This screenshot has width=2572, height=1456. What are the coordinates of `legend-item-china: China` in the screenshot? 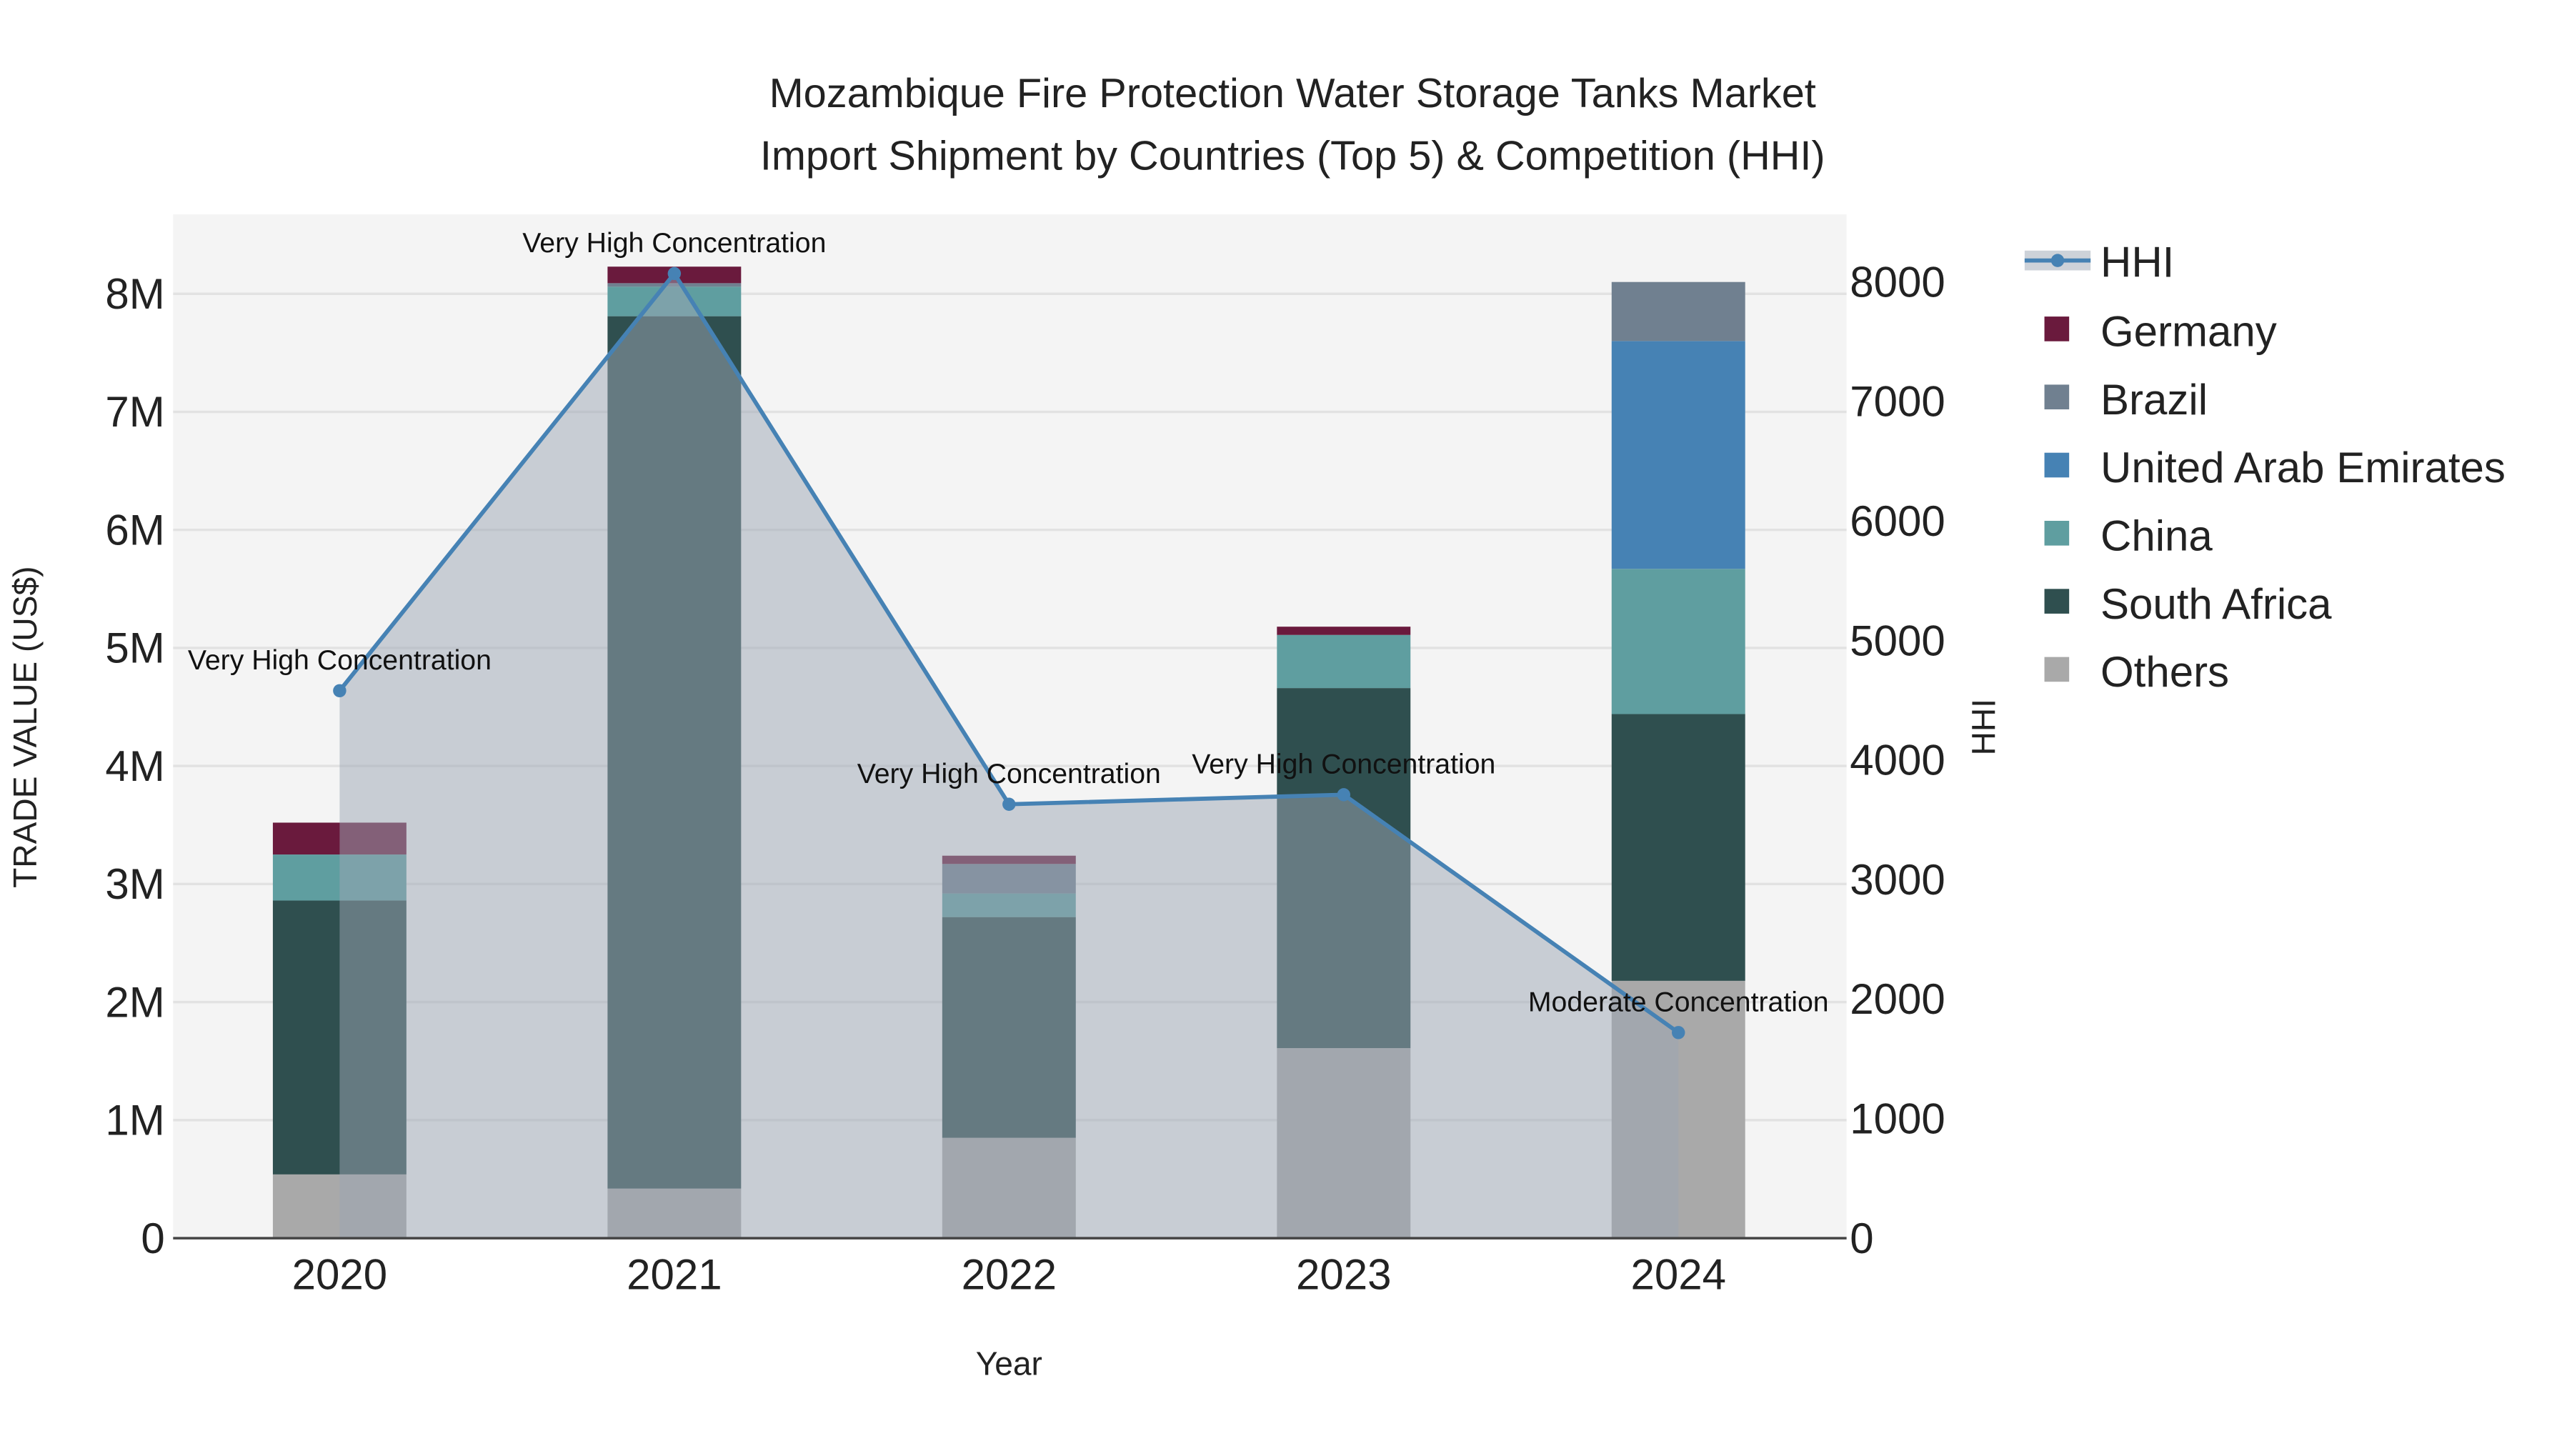 It's located at (2128, 536).